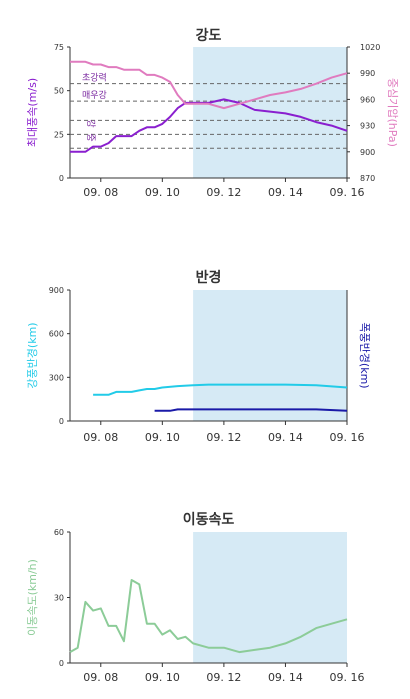 This screenshot has width=410, height=699. What do you see at coordinates (367, 73) in the screenshot?
I see `y-right-tick-label: 990` at bounding box center [367, 73].